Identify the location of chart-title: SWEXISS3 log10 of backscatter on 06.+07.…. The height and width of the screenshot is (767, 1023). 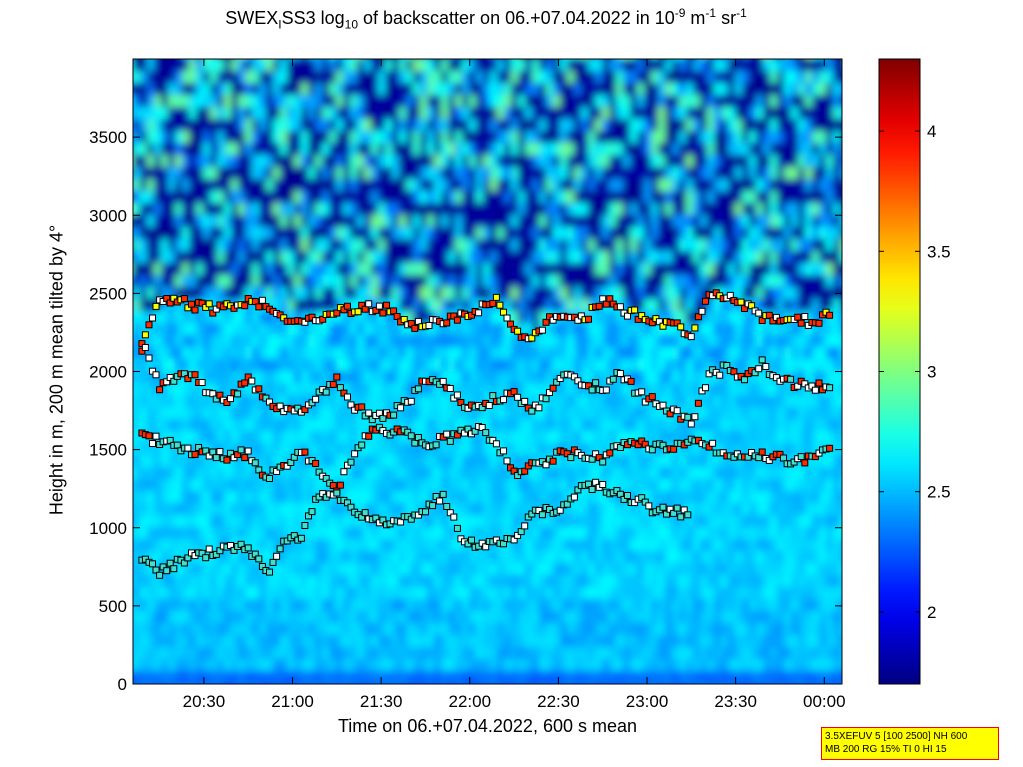
(486, 19).